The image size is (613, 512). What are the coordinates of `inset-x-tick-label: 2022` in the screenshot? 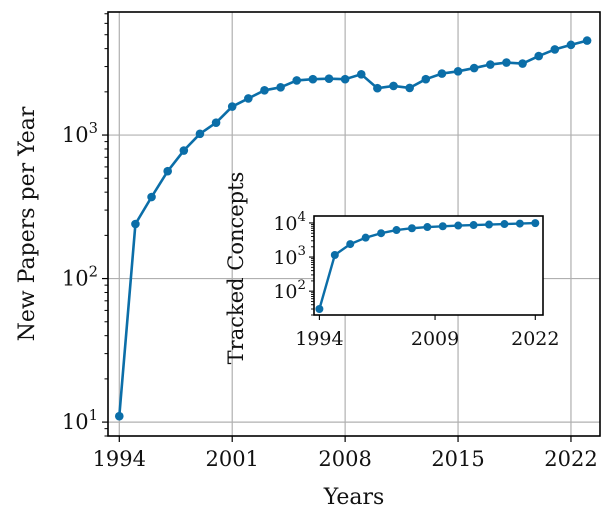 It's located at (535, 339).